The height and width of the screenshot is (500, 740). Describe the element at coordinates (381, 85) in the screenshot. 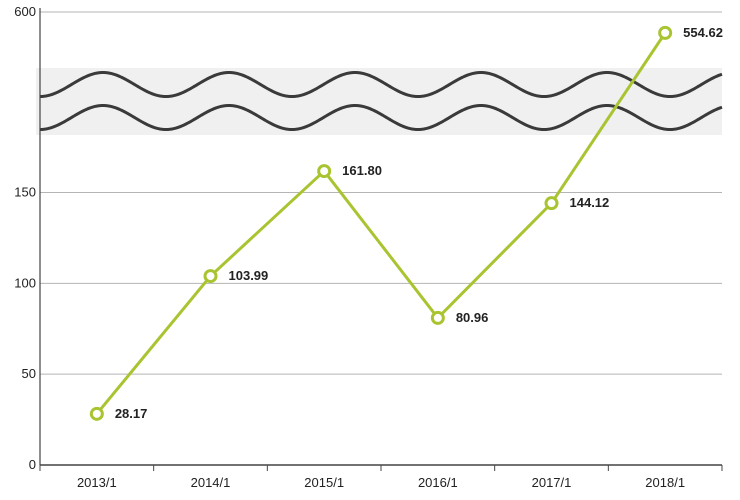

I see `axis-break-wave-top` at that location.